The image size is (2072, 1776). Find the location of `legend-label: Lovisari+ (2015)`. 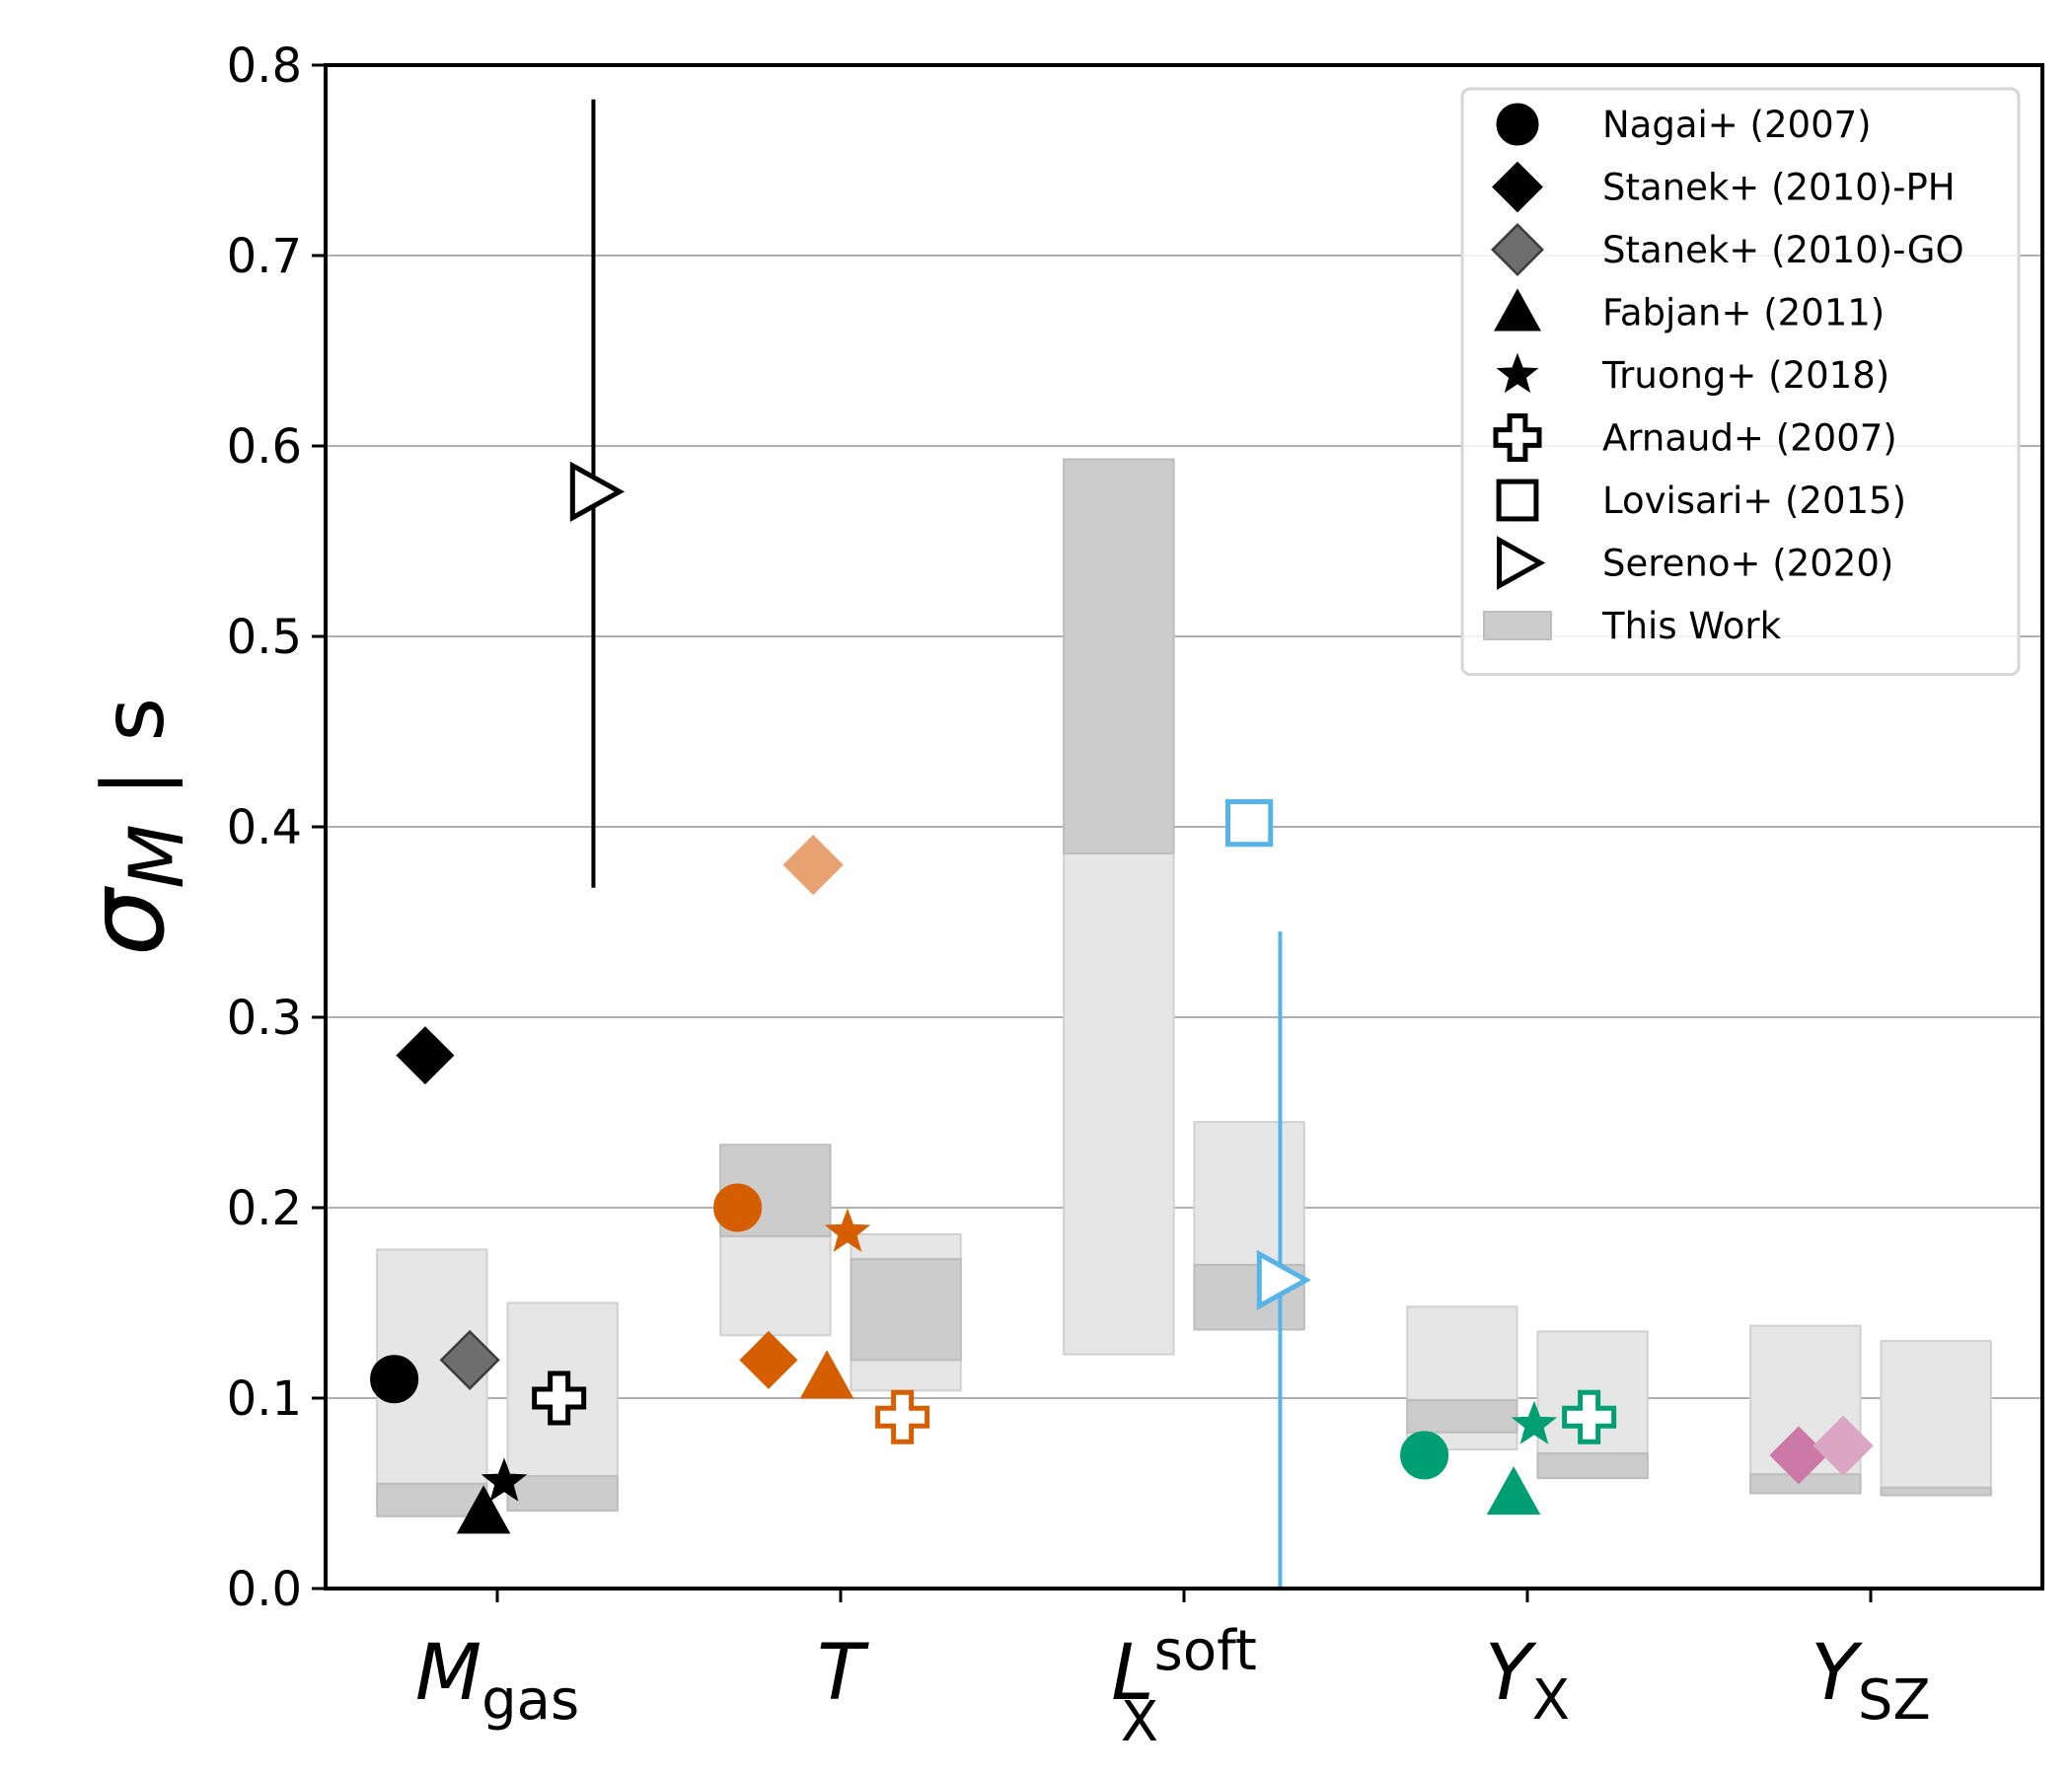

legend-label: Lovisari+ (2015) is located at coordinates (1754, 501).